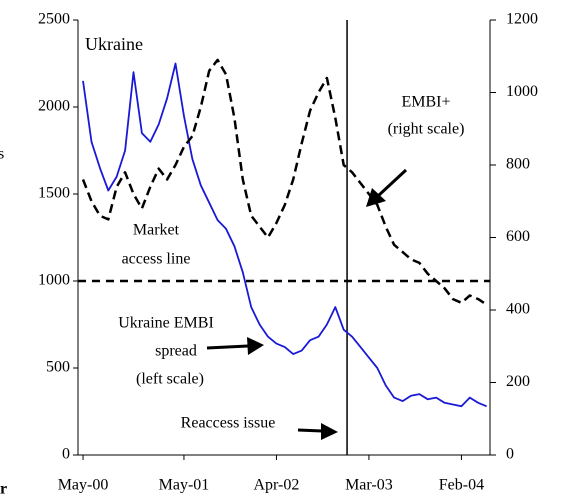  I want to click on chart-title: Ukraine, so click(114, 44).